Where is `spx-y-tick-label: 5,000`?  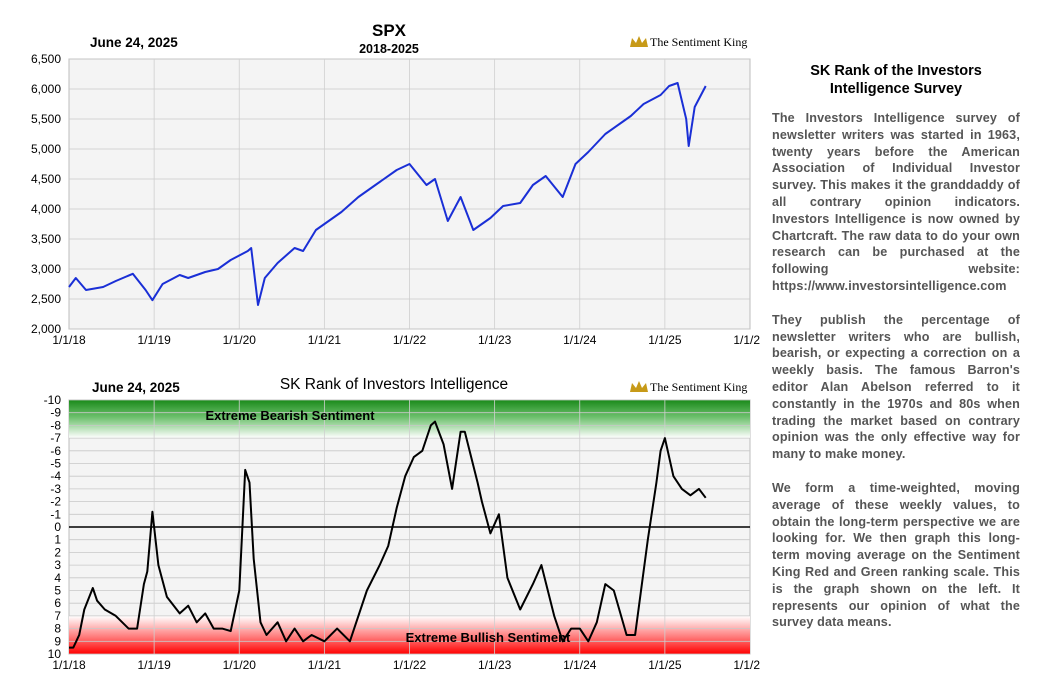 spx-y-tick-label: 5,000 is located at coordinates (46, 149).